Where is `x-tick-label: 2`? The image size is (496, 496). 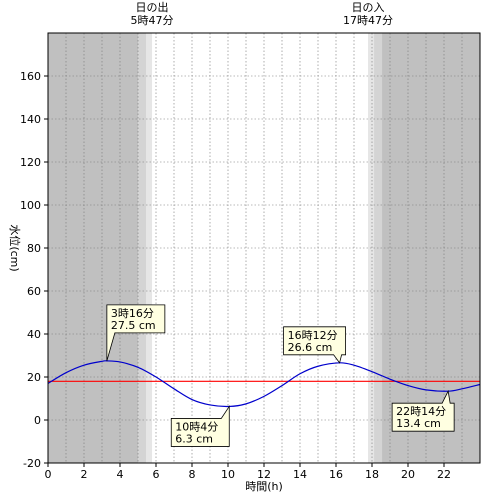 x-tick-label: 2 is located at coordinates (84, 474).